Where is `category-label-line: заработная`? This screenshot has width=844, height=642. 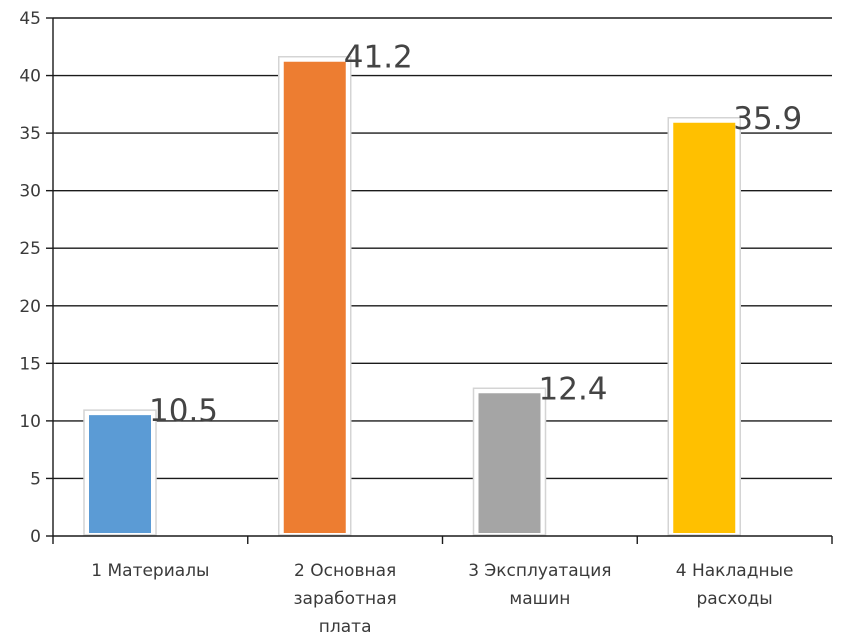
category-label-line: заработная is located at coordinates (345, 599).